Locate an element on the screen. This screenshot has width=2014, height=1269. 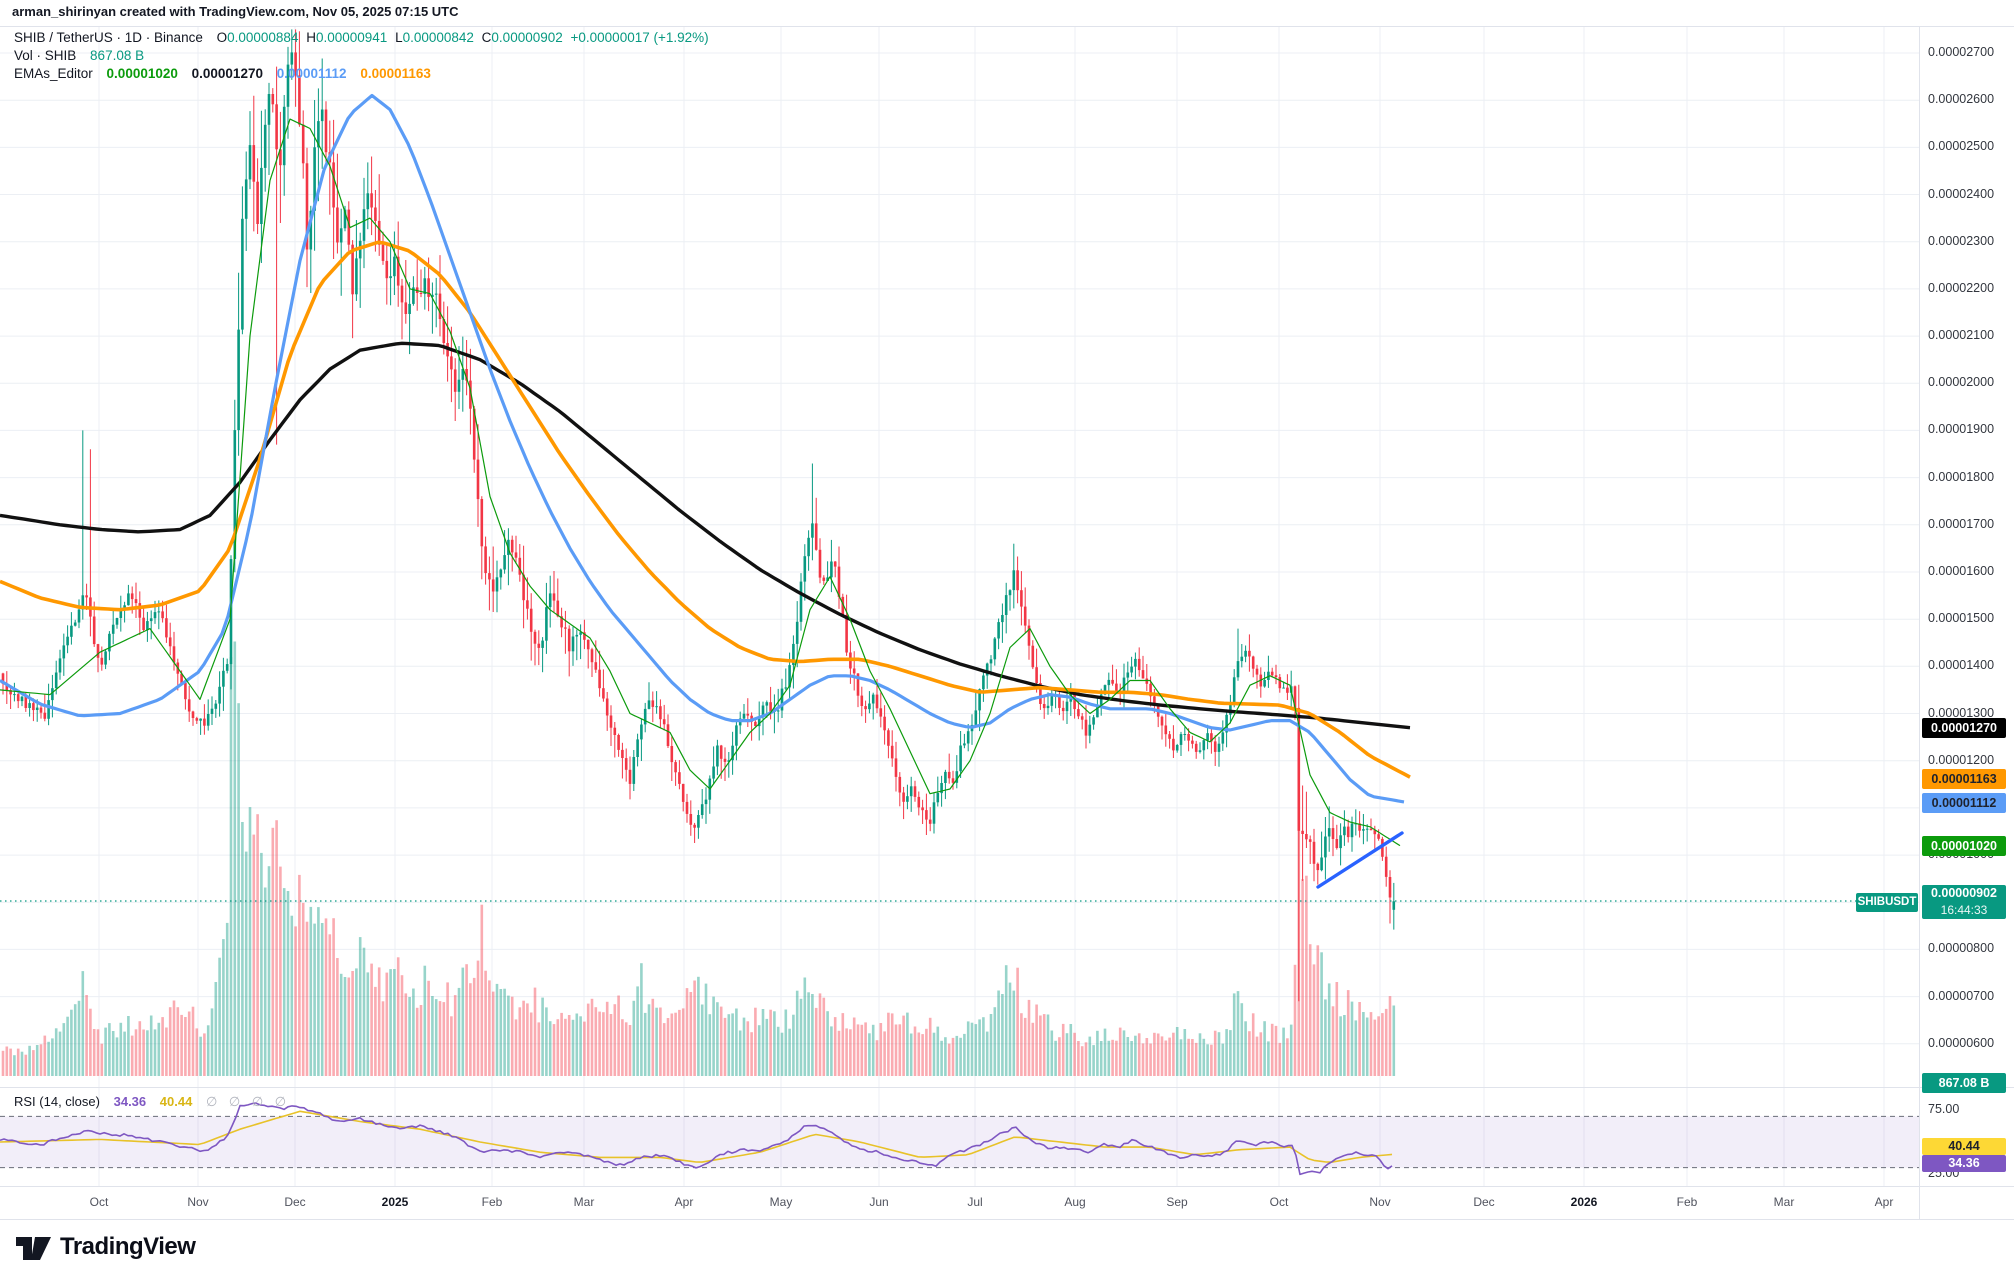
ema-green-value: 0.00001020 is located at coordinates (142, 73).